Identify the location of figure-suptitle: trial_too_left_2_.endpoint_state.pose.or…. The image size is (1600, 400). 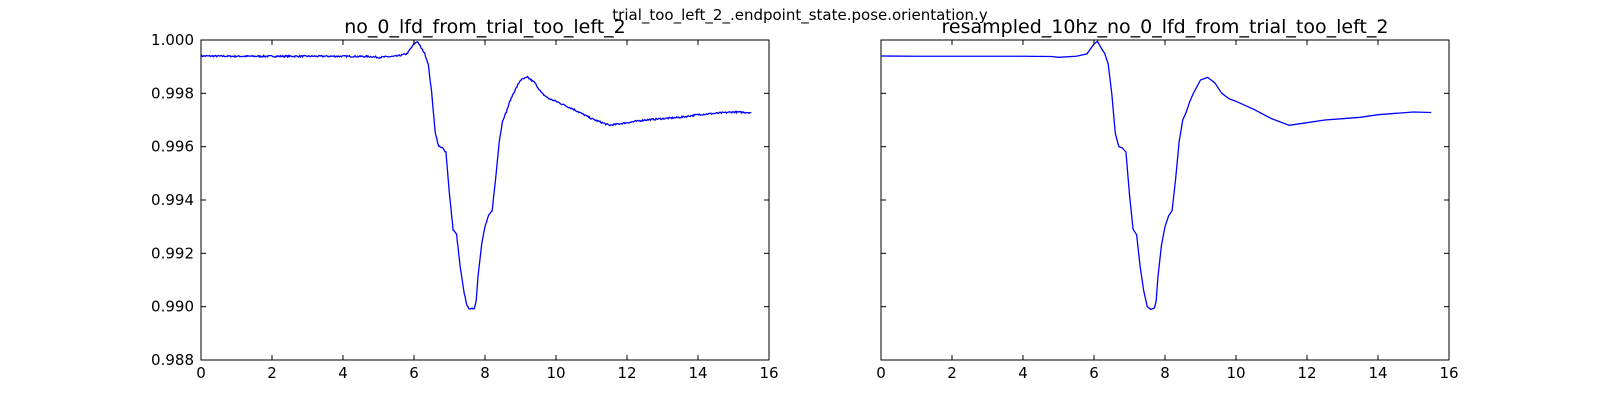
(800, 15).